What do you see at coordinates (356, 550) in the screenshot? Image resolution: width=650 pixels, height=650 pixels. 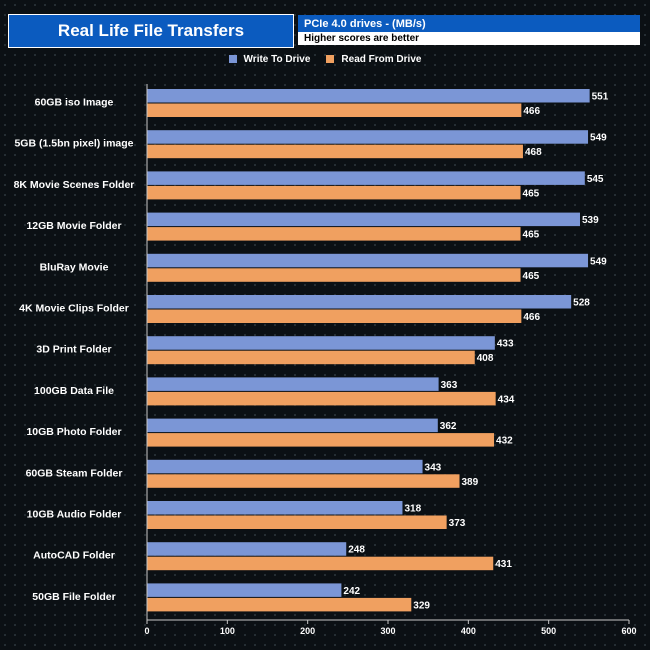 I see `data-label-write: 248` at bounding box center [356, 550].